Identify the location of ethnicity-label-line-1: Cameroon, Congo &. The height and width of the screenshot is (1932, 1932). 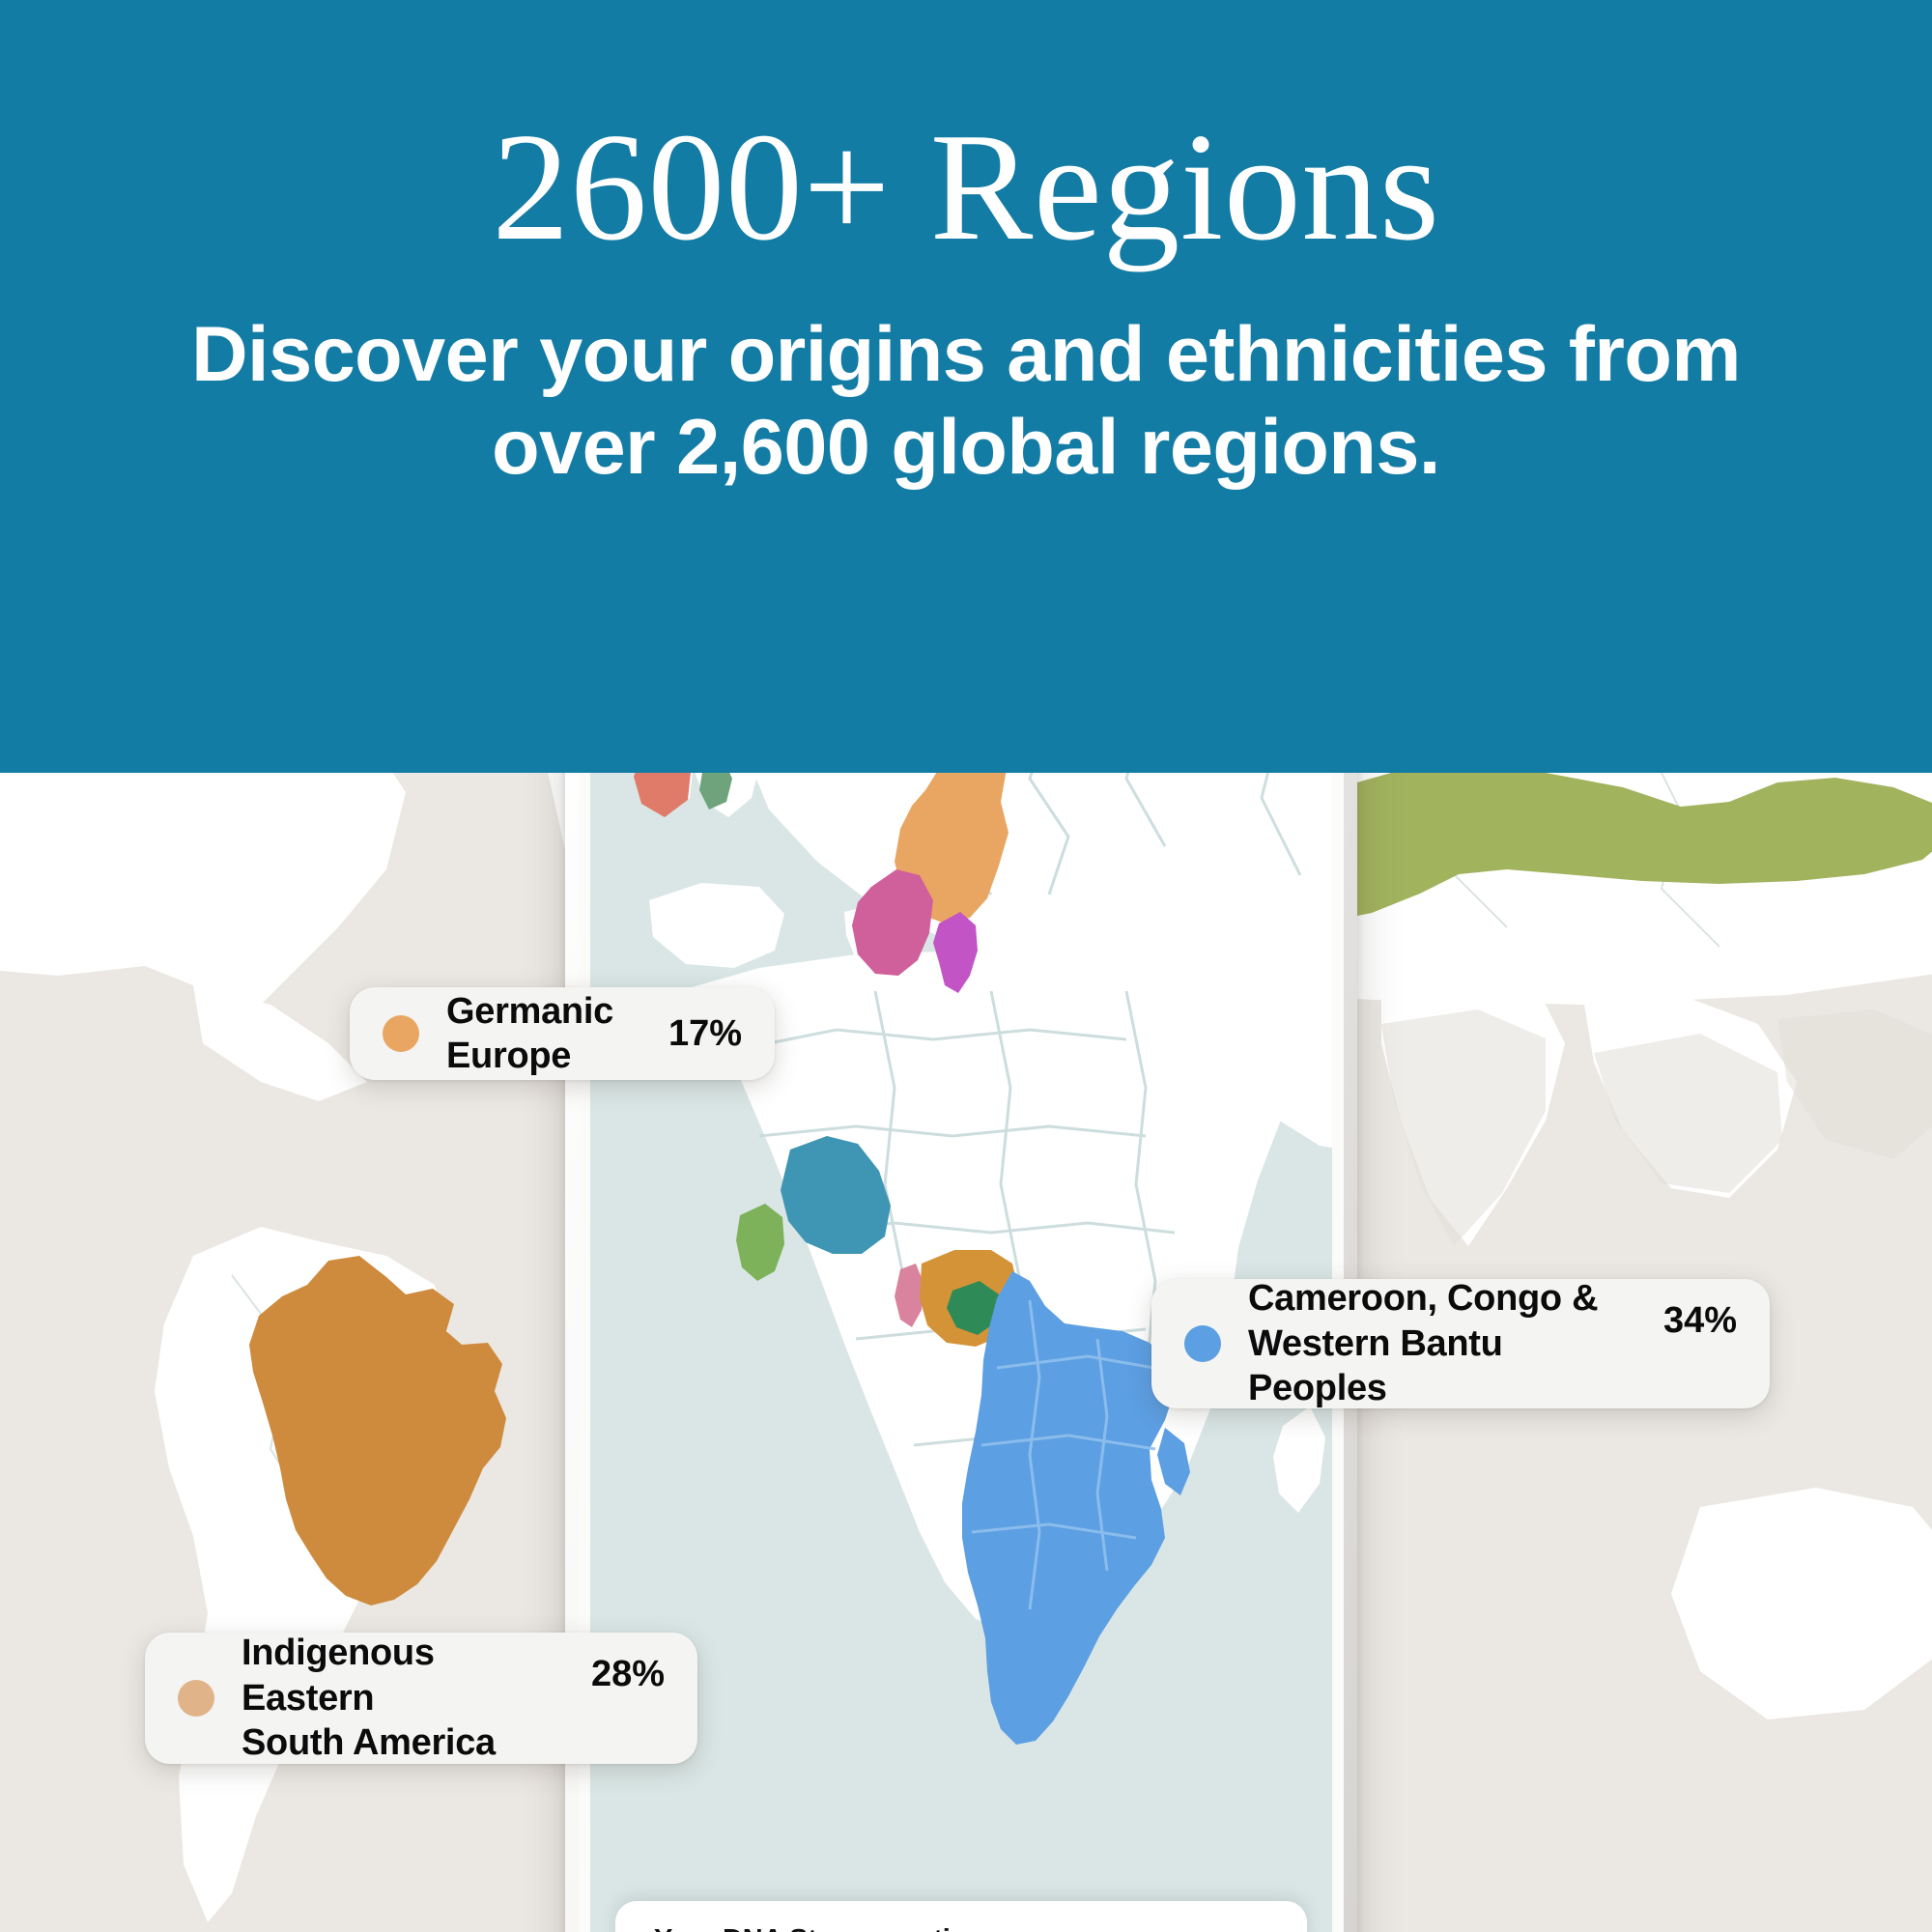
(1423, 1299).